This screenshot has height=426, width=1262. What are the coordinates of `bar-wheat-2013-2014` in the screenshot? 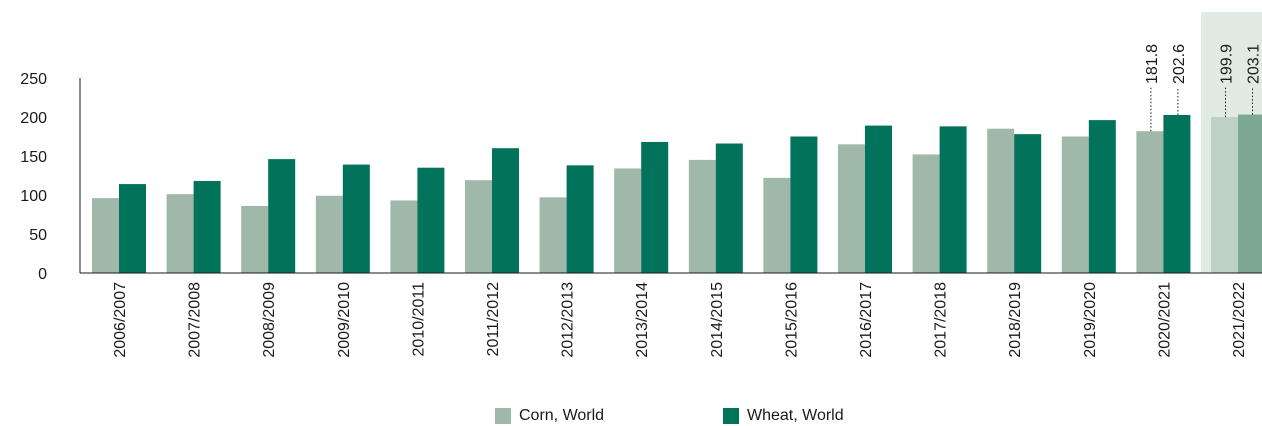 It's located at (655, 207).